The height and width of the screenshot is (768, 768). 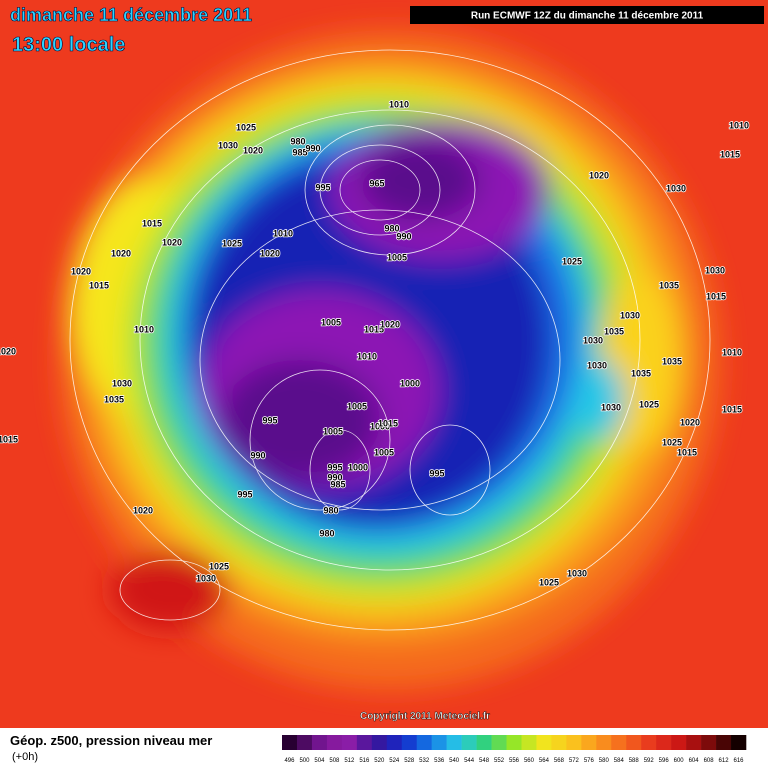 What do you see at coordinates (574, 761) in the screenshot?
I see `level-label: 572` at bounding box center [574, 761].